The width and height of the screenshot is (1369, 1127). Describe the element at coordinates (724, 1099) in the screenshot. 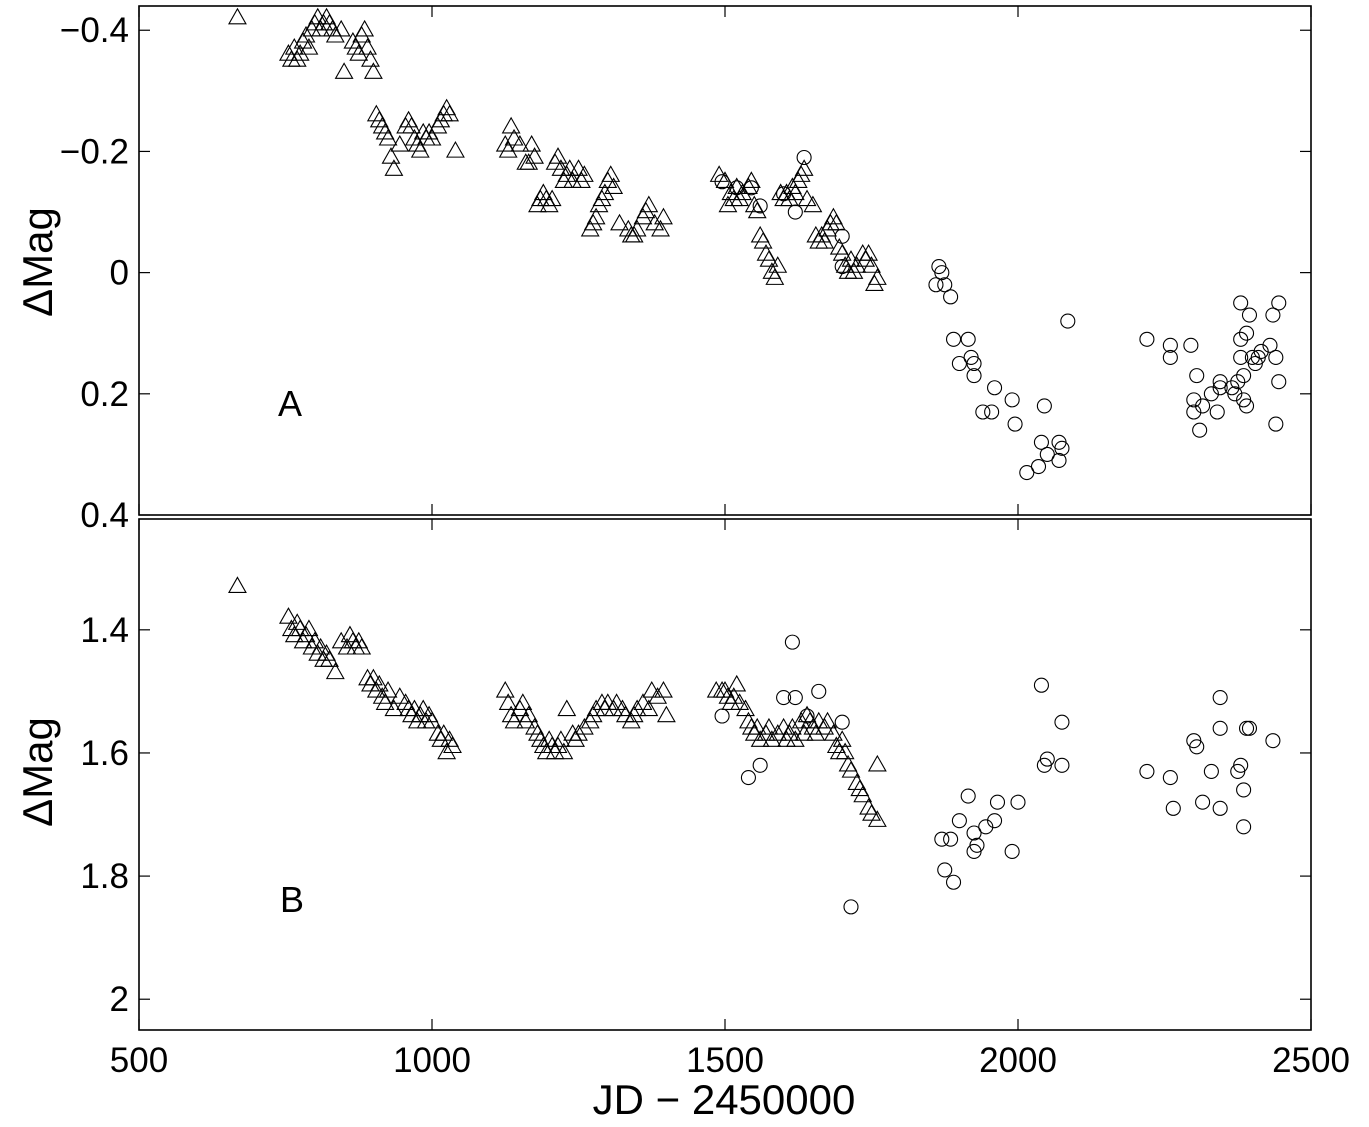

I see `x-axis-label: JD − 2450000` at that location.